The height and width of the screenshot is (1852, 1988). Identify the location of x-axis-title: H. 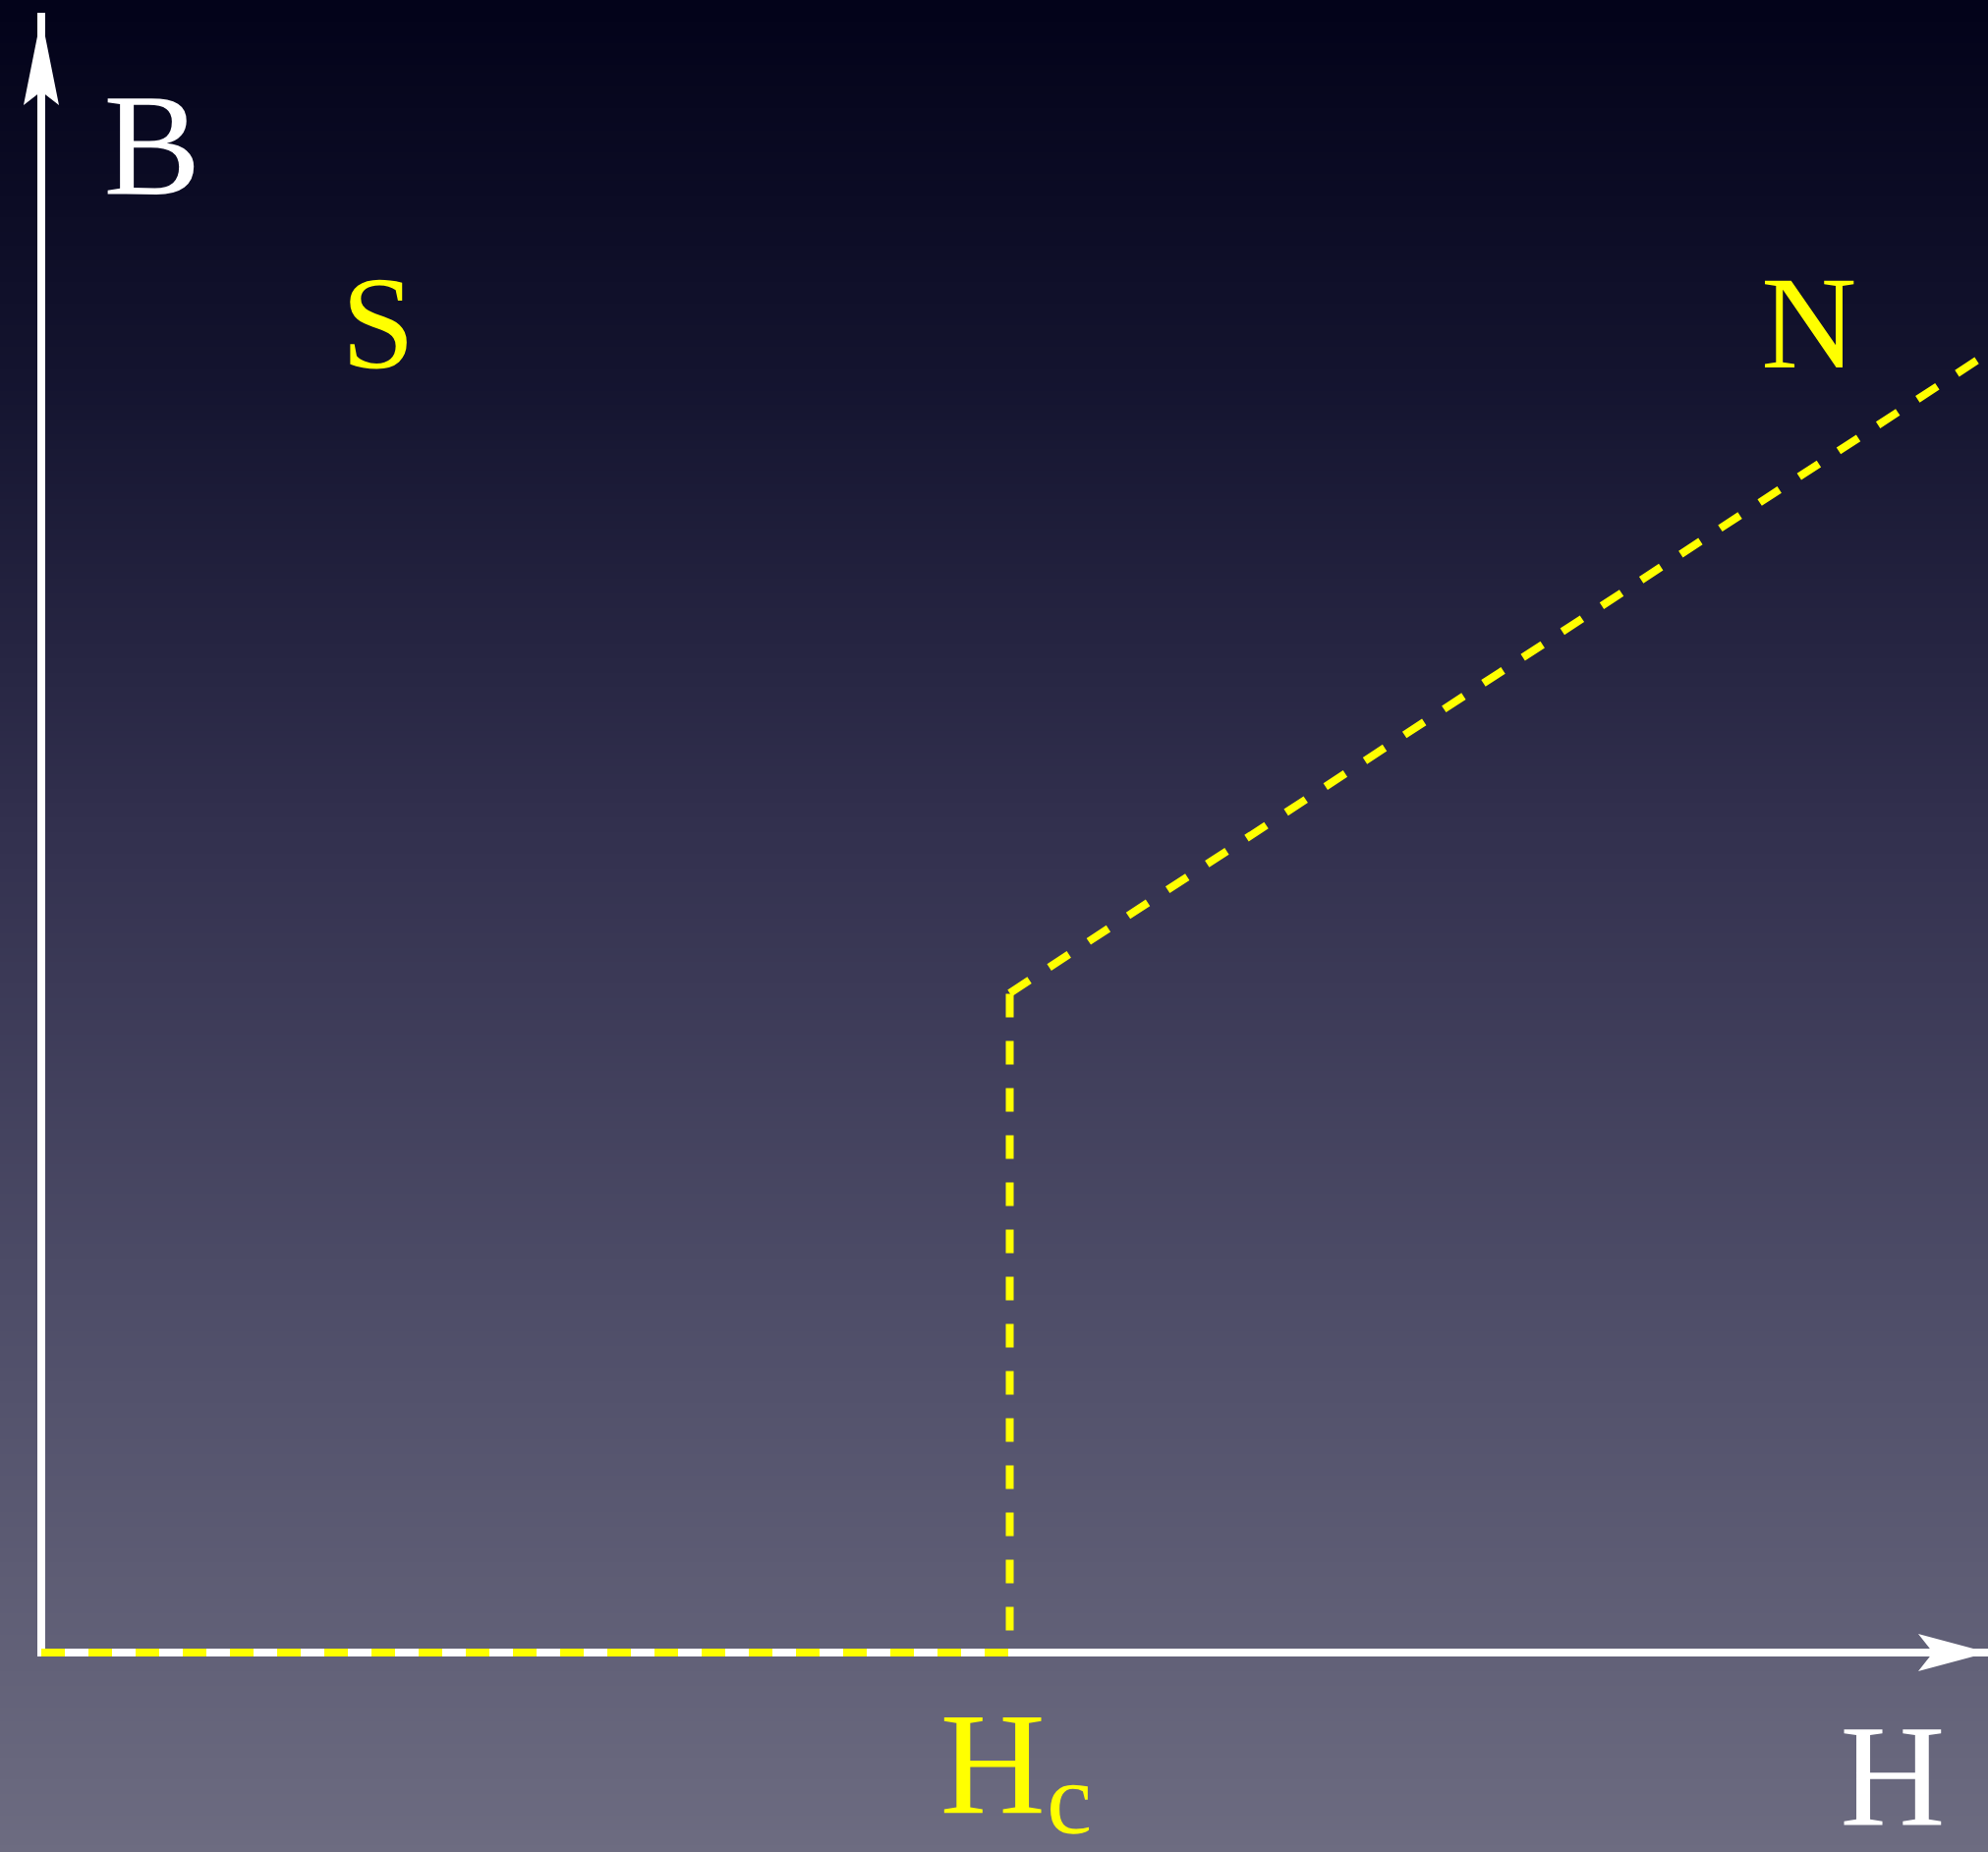
(1893, 1777).